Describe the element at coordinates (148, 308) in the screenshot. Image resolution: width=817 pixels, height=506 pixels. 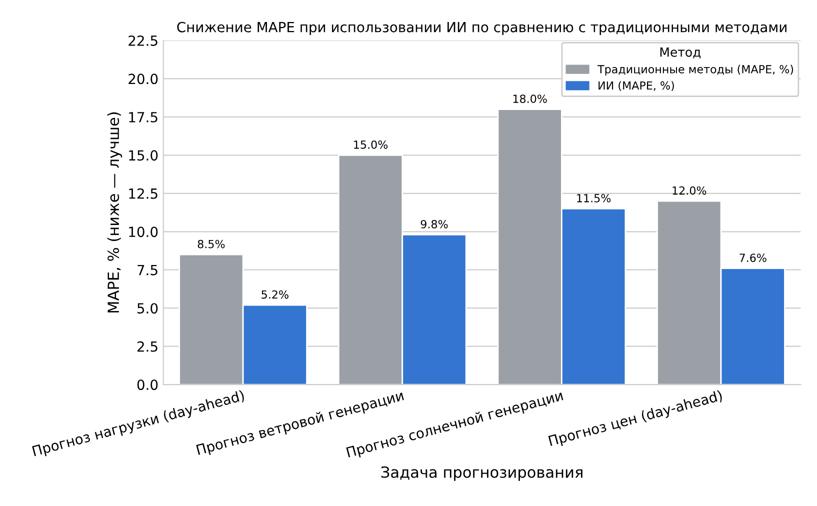
I see `y-tick-label: 5.0` at that location.